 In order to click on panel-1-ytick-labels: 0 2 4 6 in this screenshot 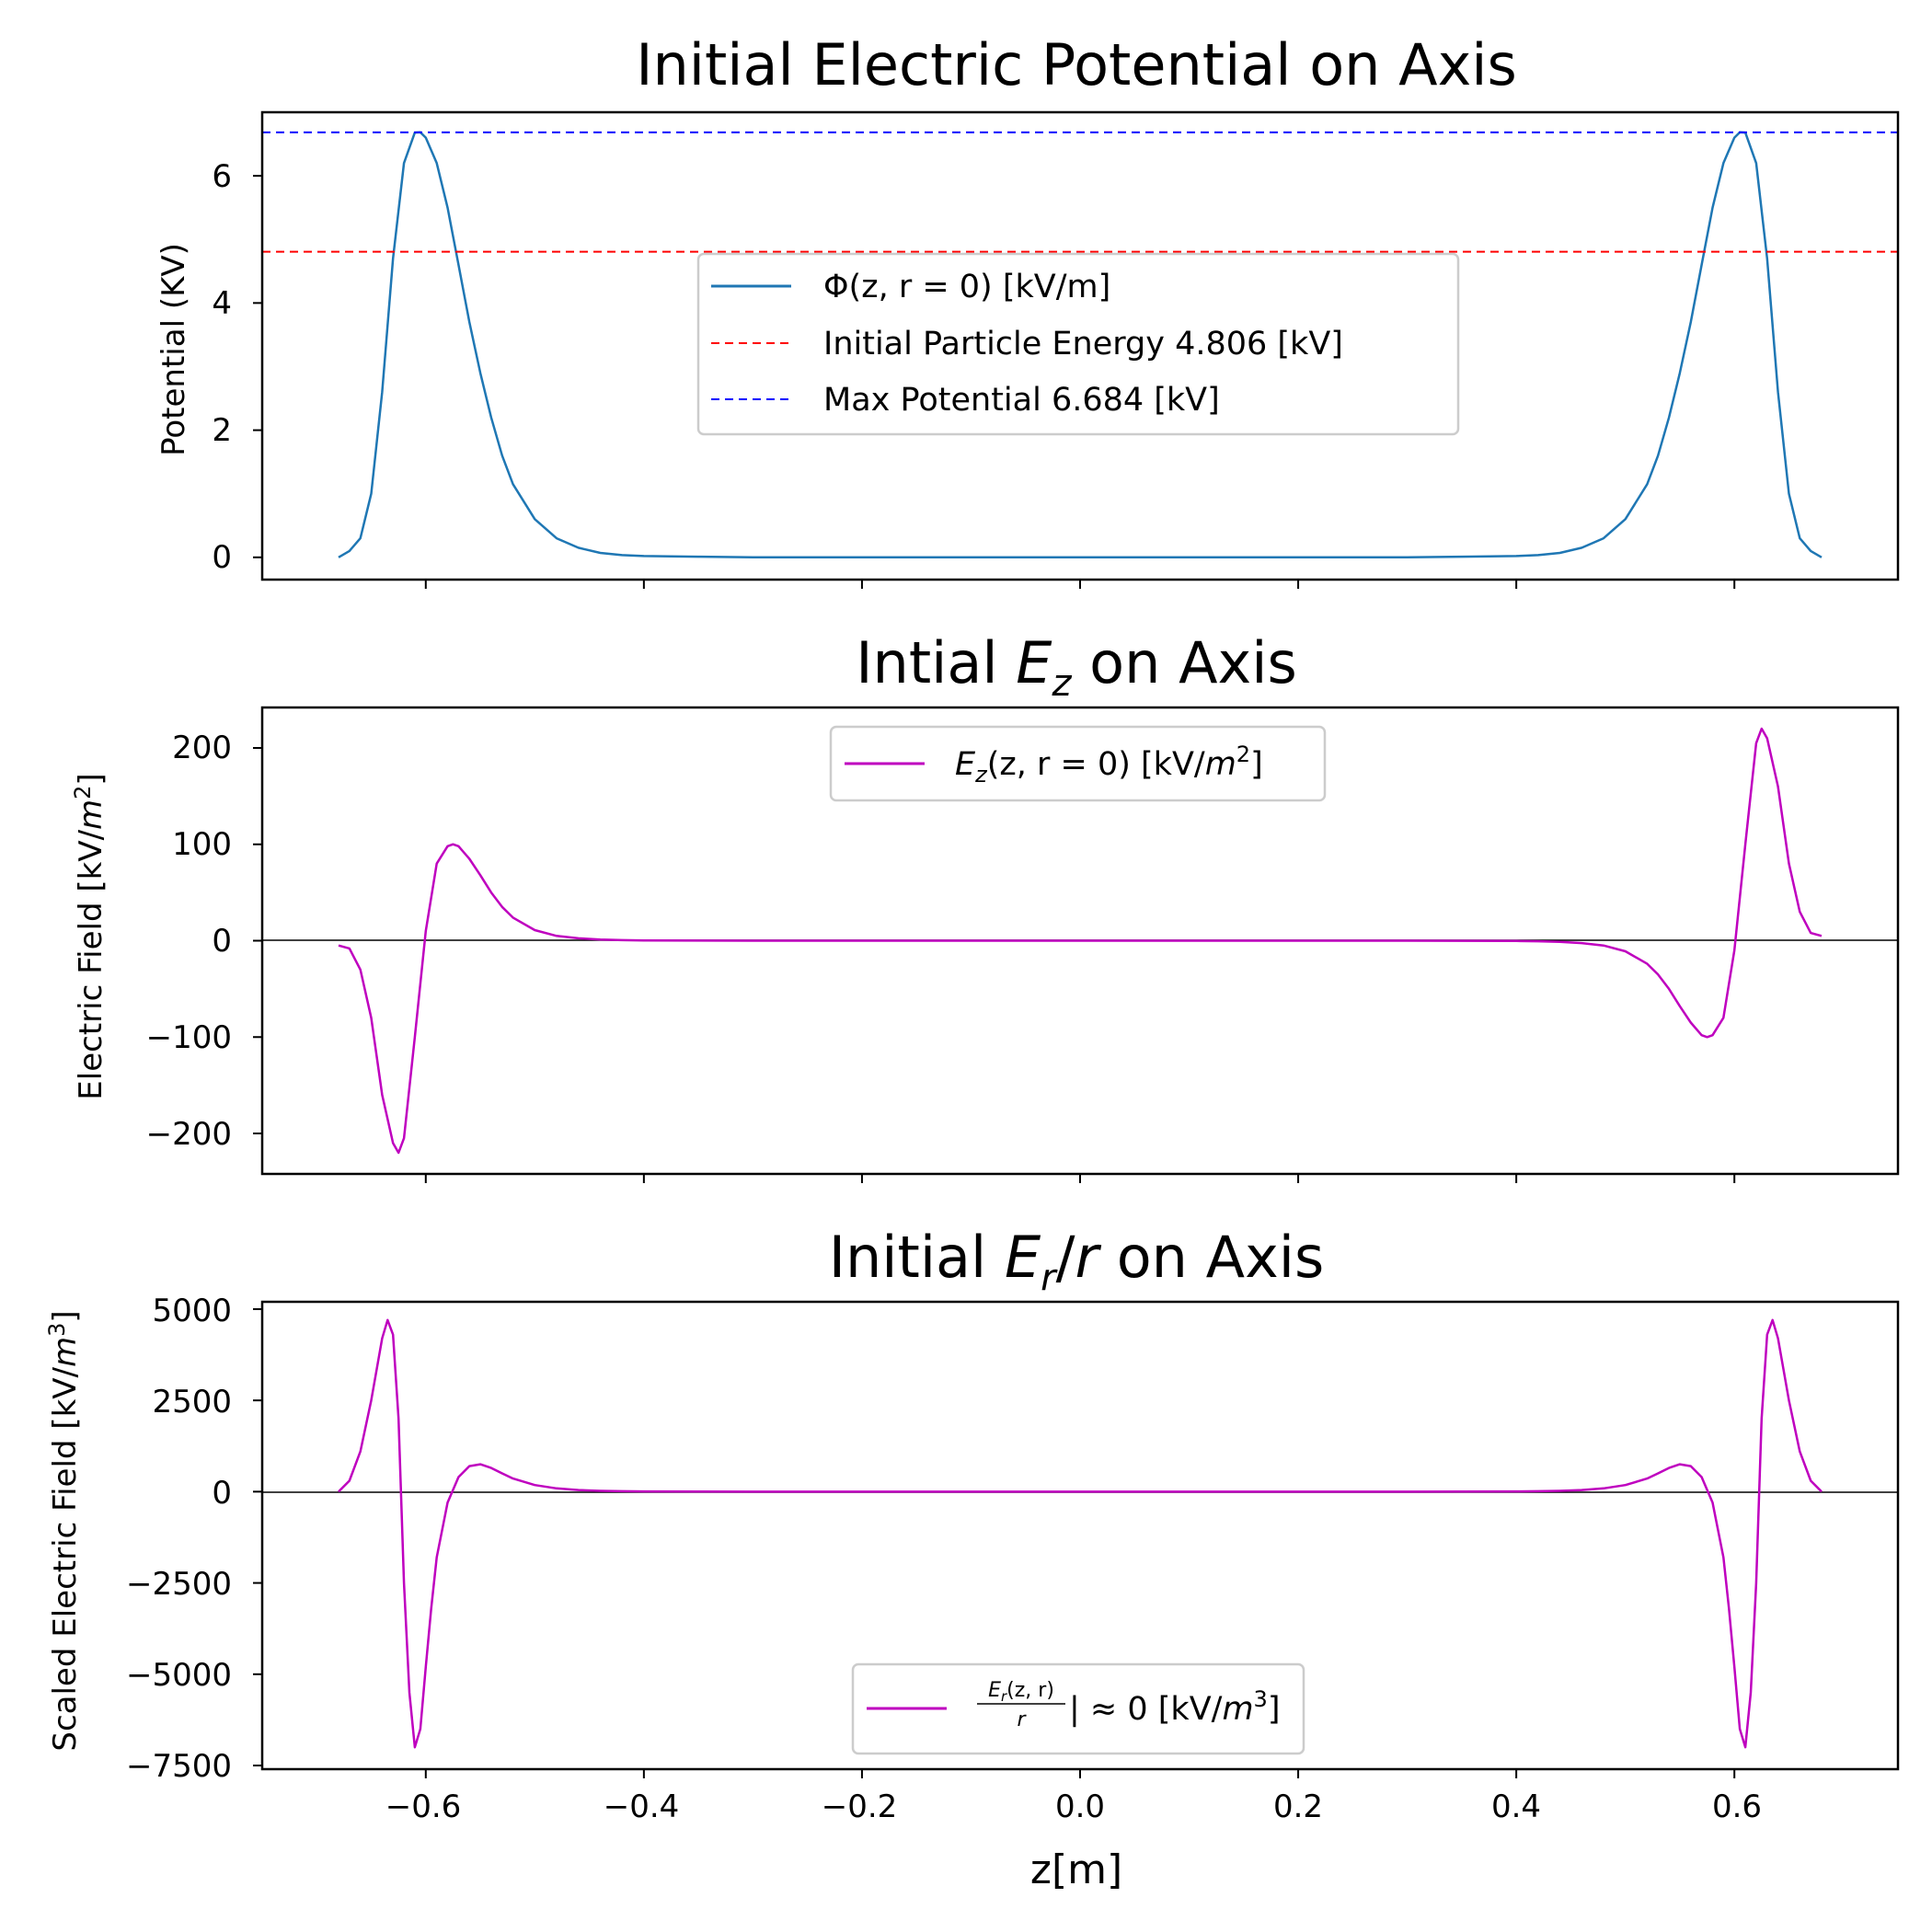, I will do `click(222, 367)`.